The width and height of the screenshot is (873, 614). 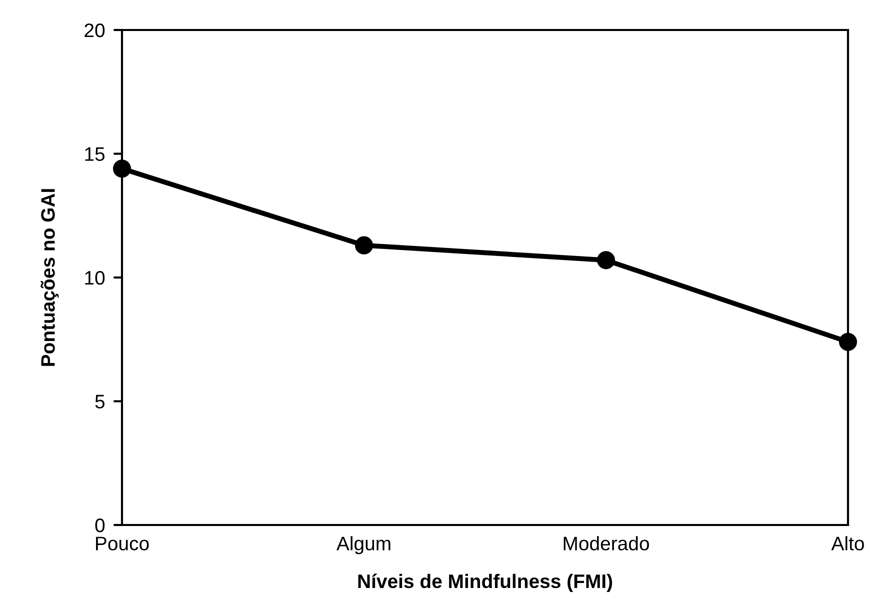 What do you see at coordinates (100, 401) in the screenshot?
I see `y-tick-label: 5` at bounding box center [100, 401].